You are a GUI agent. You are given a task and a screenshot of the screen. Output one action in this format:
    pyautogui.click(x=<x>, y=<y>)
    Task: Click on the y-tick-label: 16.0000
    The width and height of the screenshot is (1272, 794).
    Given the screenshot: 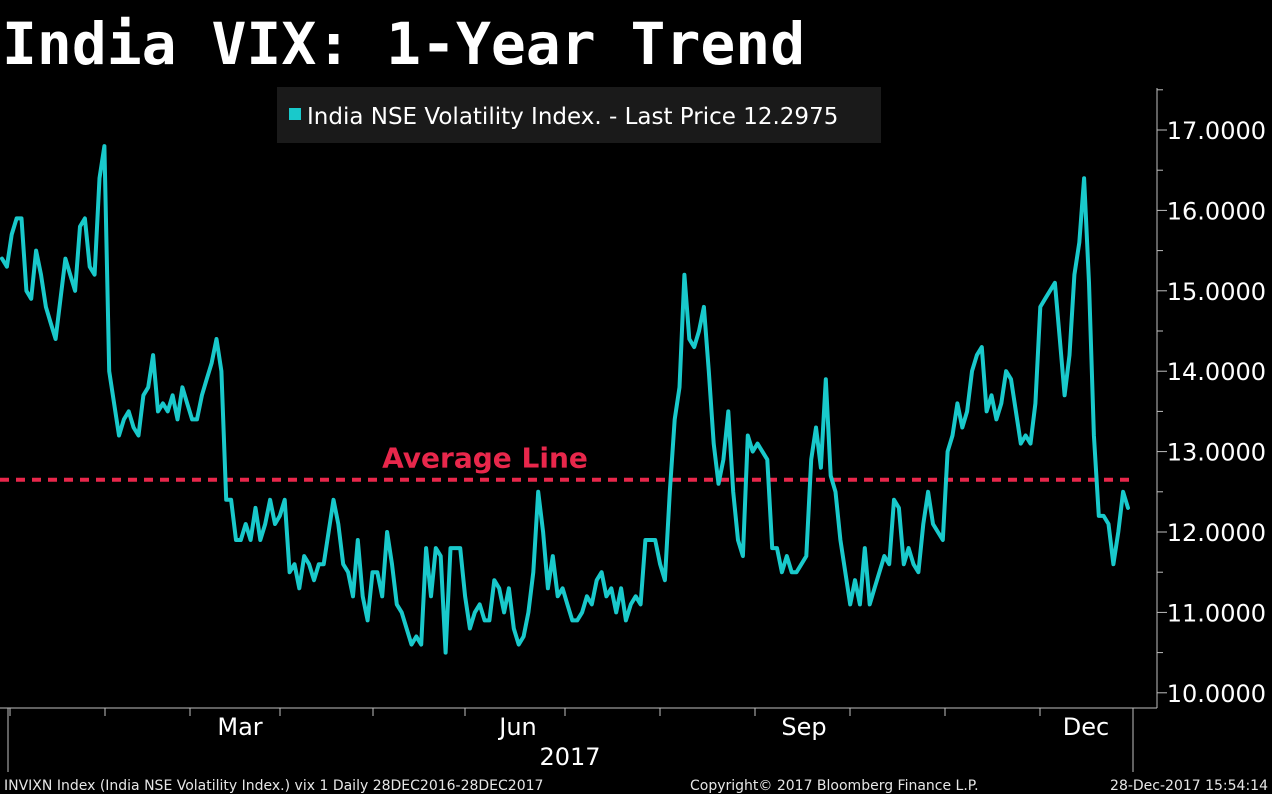 What is the action you would take?
    pyautogui.click(x=1216, y=211)
    